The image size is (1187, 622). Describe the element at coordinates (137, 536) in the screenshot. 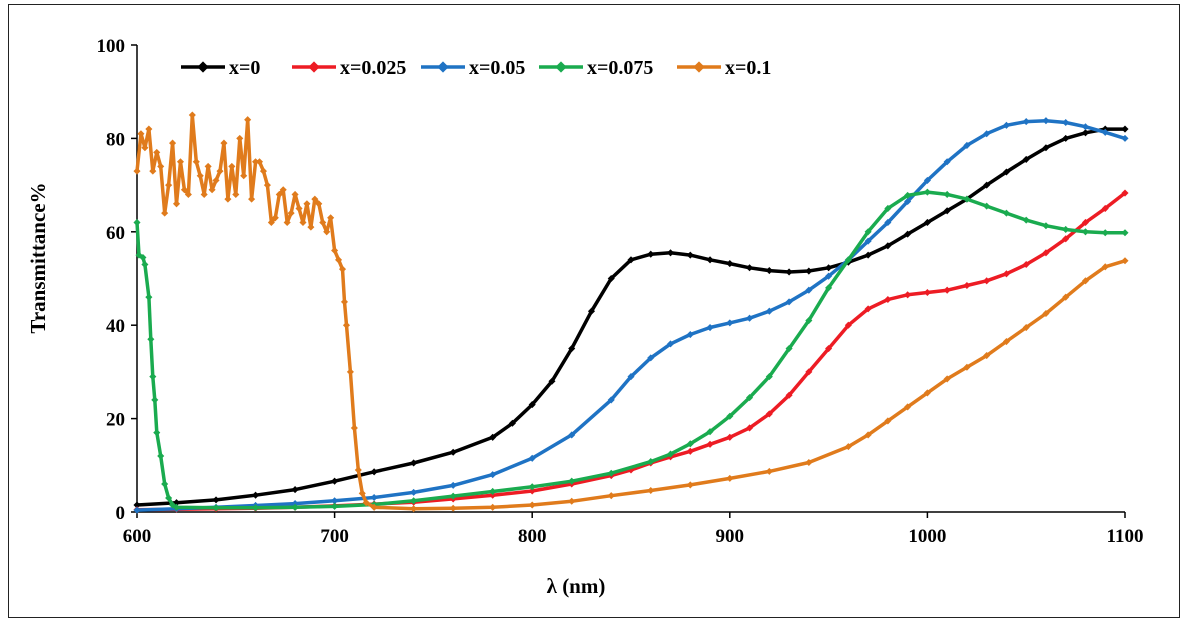

I see `x-tick-label: 600` at that location.